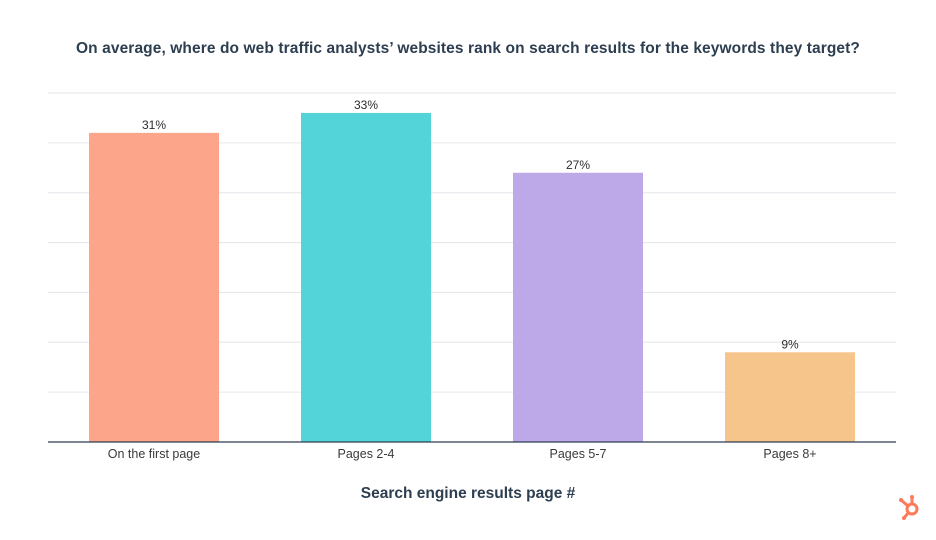 The image size is (936, 540). Describe the element at coordinates (789, 454) in the screenshot. I see `x-tick-label: Pages 8+` at that location.